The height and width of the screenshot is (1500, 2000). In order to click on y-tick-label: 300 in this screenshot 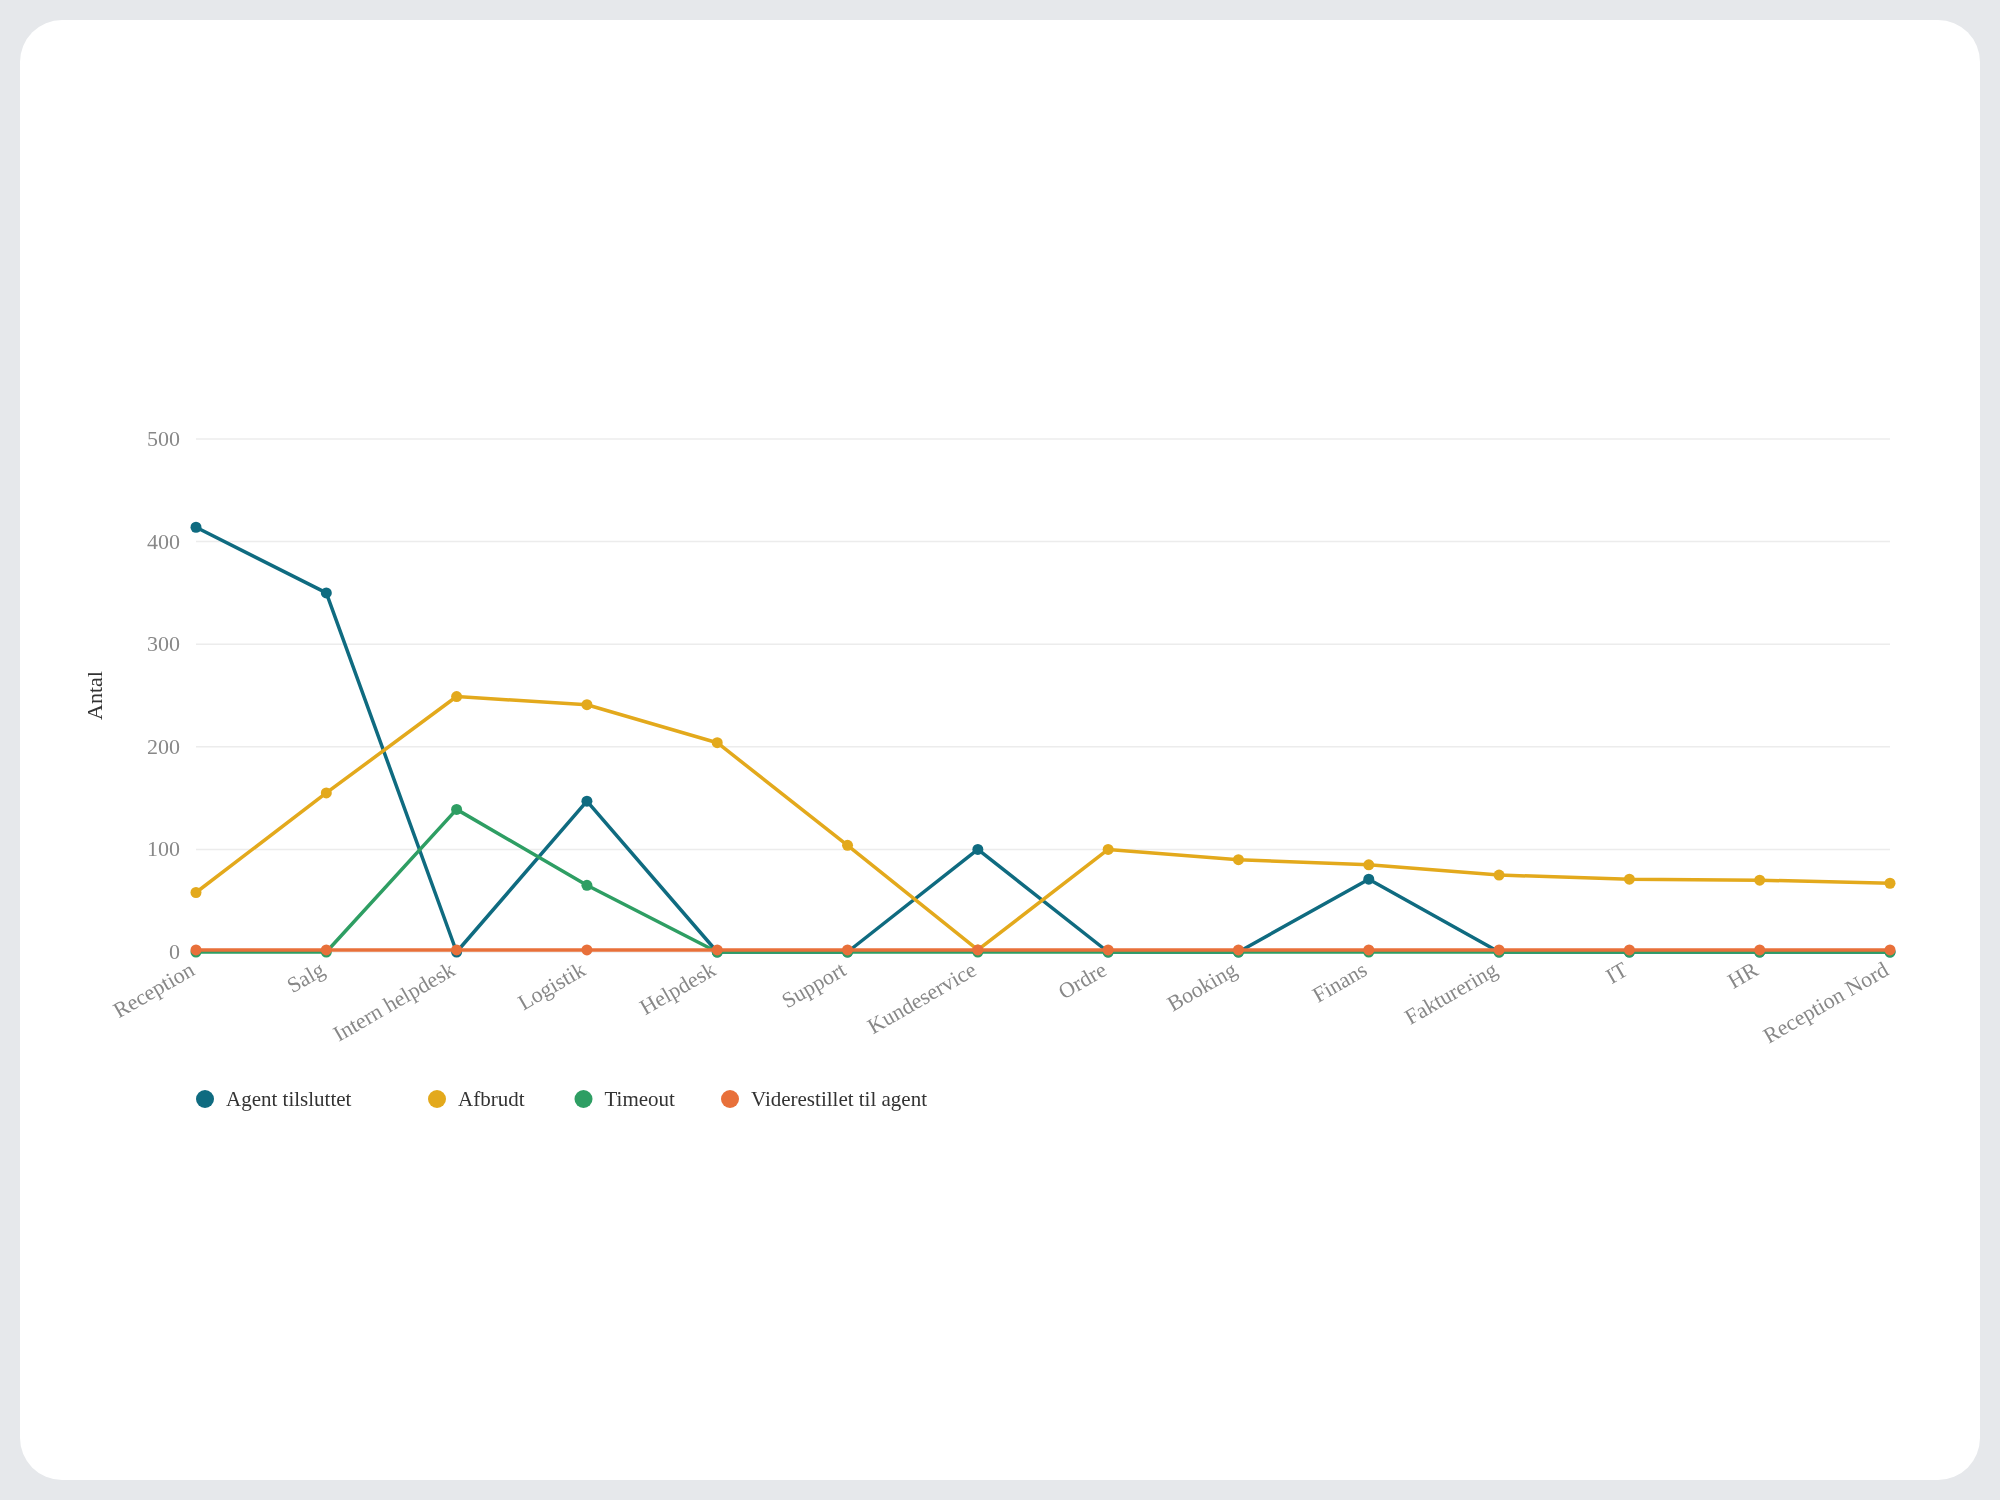, I will do `click(163, 644)`.